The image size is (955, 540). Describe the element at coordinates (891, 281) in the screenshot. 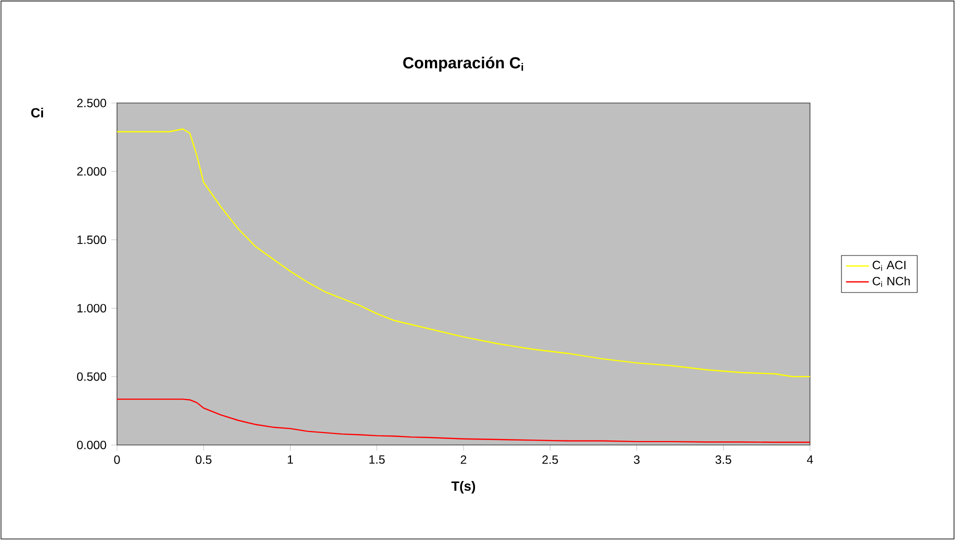

I see `legend-label: C$_{i}$ NCh` at that location.